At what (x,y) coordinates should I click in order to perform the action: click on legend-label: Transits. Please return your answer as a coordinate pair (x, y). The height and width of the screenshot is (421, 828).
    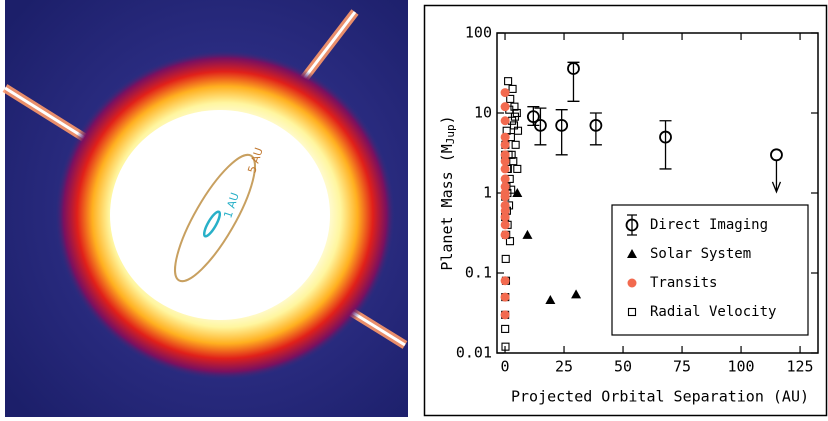
    Looking at the image, I should click on (683, 283).